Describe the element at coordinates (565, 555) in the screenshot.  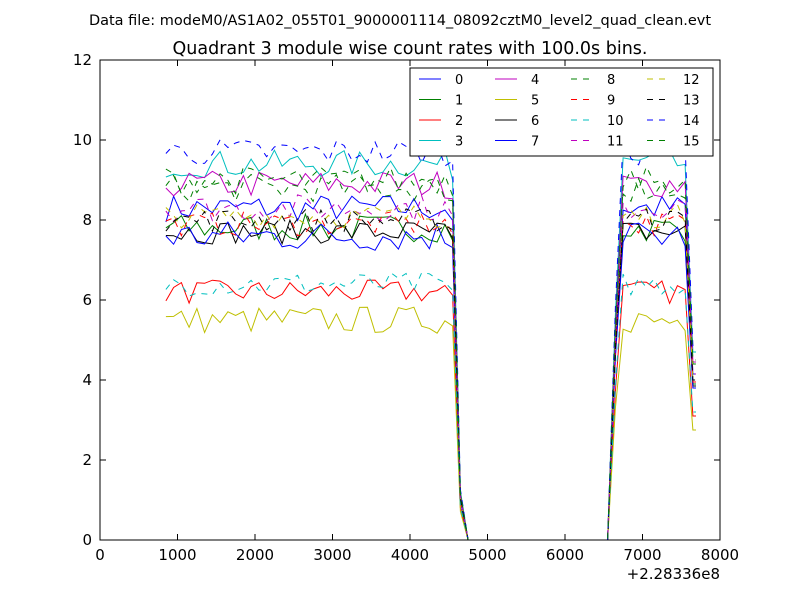
I see `x-tick-label: 6000` at that location.